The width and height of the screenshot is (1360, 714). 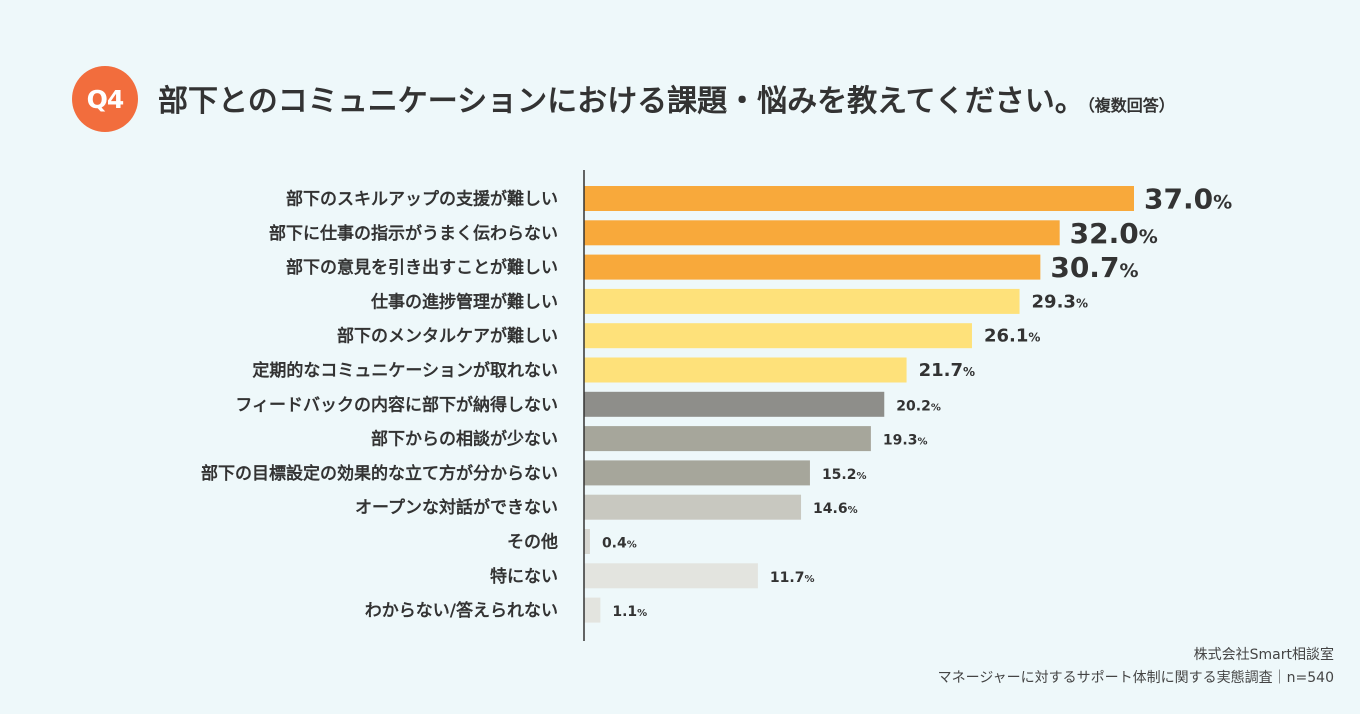 What do you see at coordinates (792, 578) in the screenshot?
I see `value-label-12: 11.7%` at bounding box center [792, 578].